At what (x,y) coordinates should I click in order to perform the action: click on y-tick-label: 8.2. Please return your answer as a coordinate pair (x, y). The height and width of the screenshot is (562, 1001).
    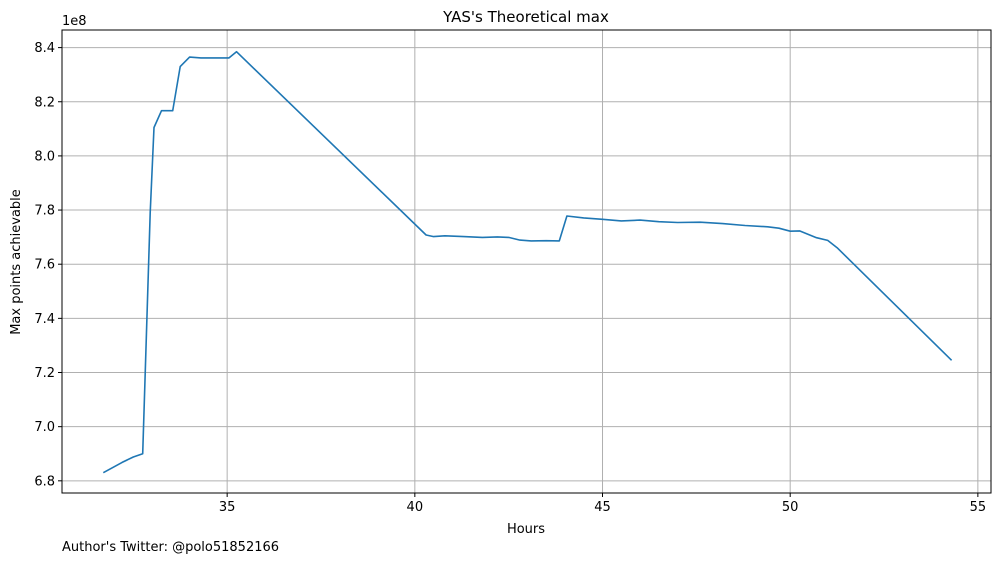
    Looking at the image, I should click on (44, 102).